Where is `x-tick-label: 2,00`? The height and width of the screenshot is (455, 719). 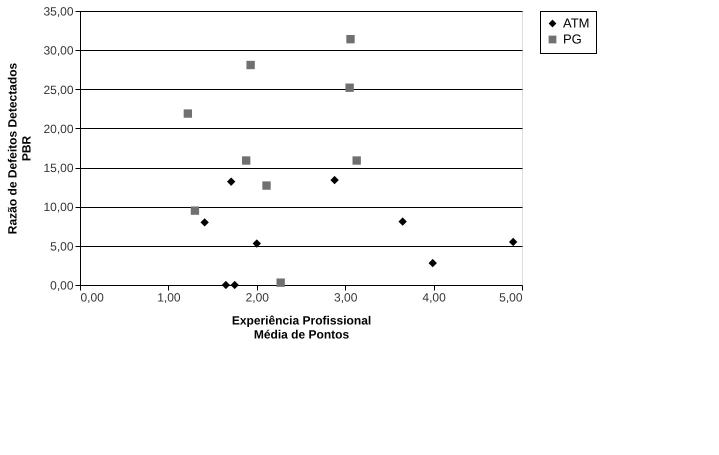 x-tick-label: 2,00 is located at coordinates (258, 297).